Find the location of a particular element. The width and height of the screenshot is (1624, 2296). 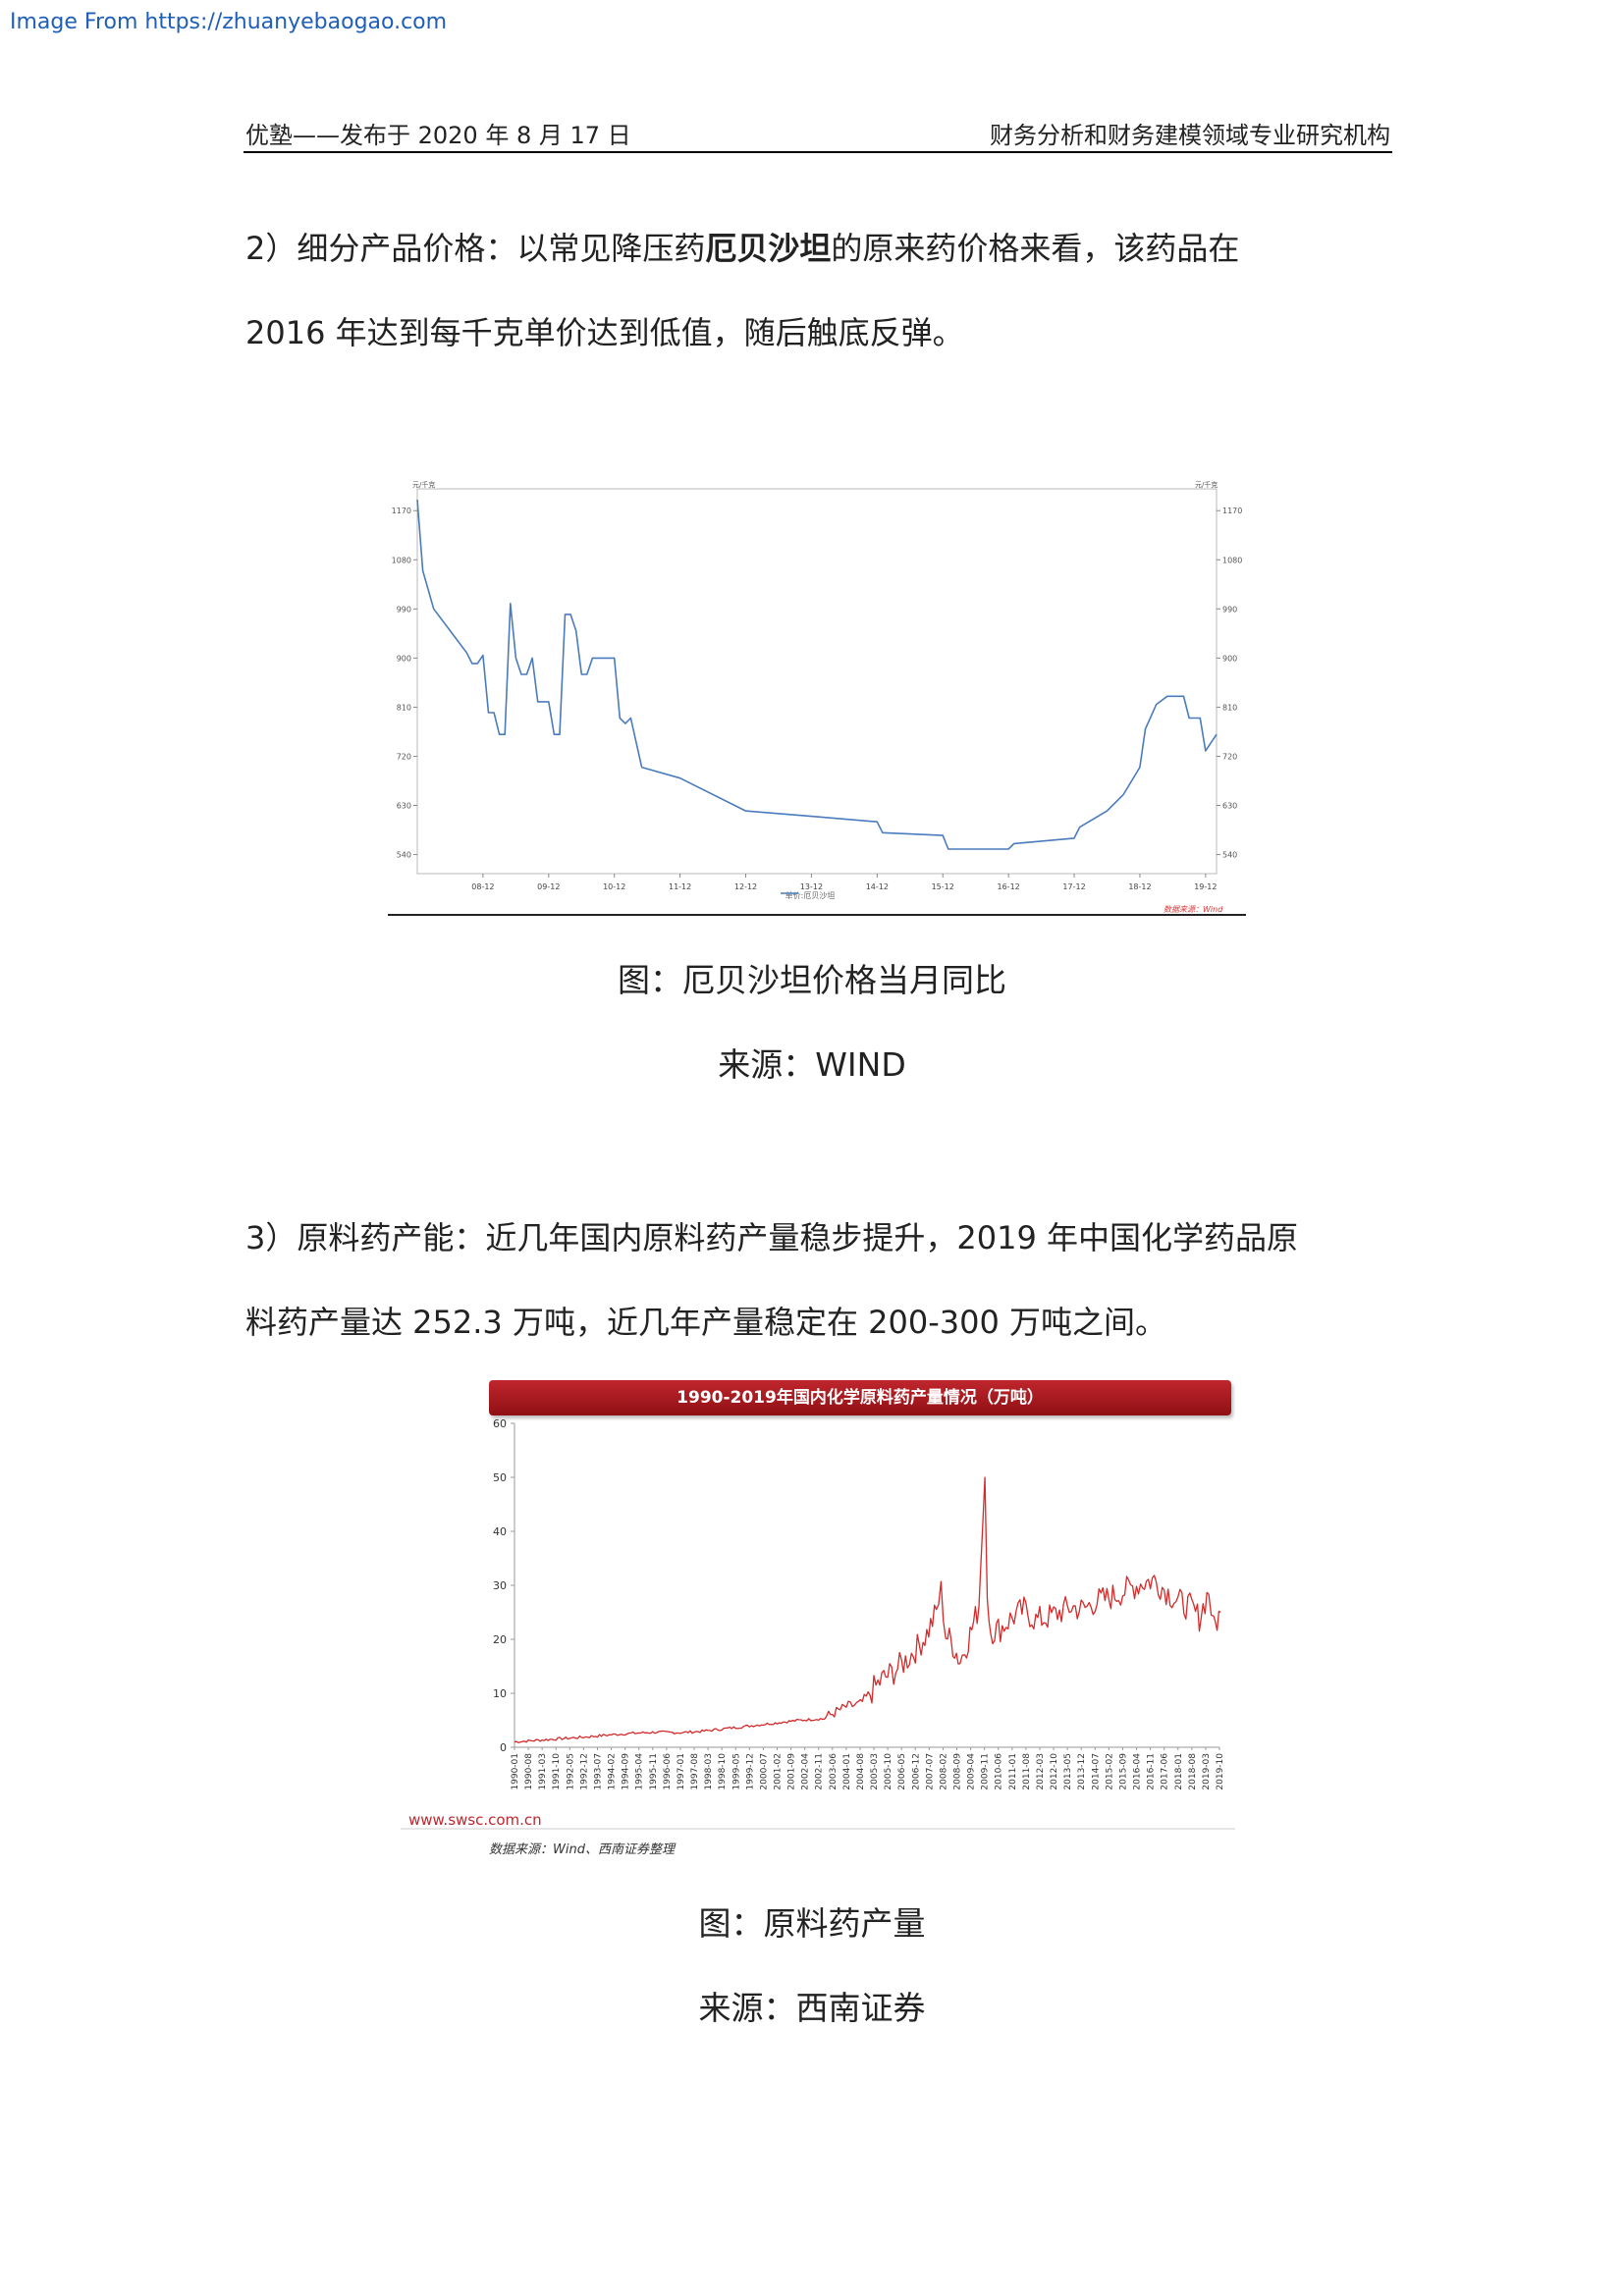

chart-title: 1990-2019年国内化学原料药产量情况（万吨） is located at coordinates (860, 1397).